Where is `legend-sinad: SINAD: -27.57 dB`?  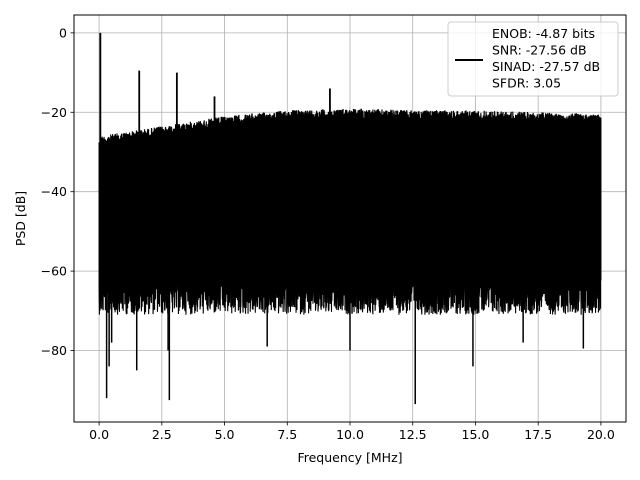
legend-sinad: SINAD: -27.57 dB is located at coordinates (546, 66).